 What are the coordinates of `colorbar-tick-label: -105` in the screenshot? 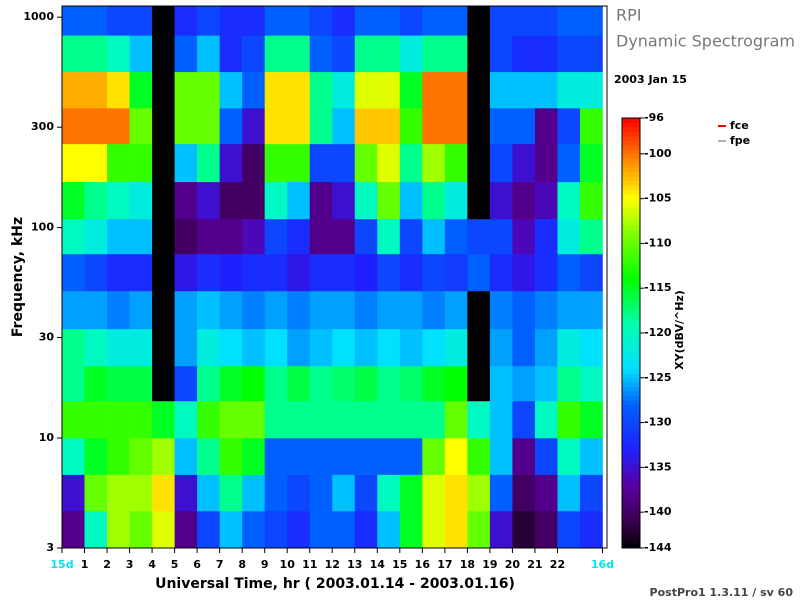 It's located at (658, 198).